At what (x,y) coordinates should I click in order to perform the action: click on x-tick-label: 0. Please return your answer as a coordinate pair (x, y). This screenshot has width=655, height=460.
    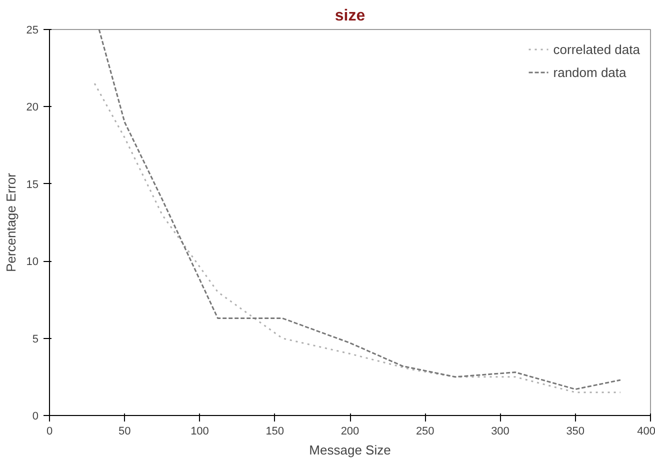
    Looking at the image, I should click on (49, 432).